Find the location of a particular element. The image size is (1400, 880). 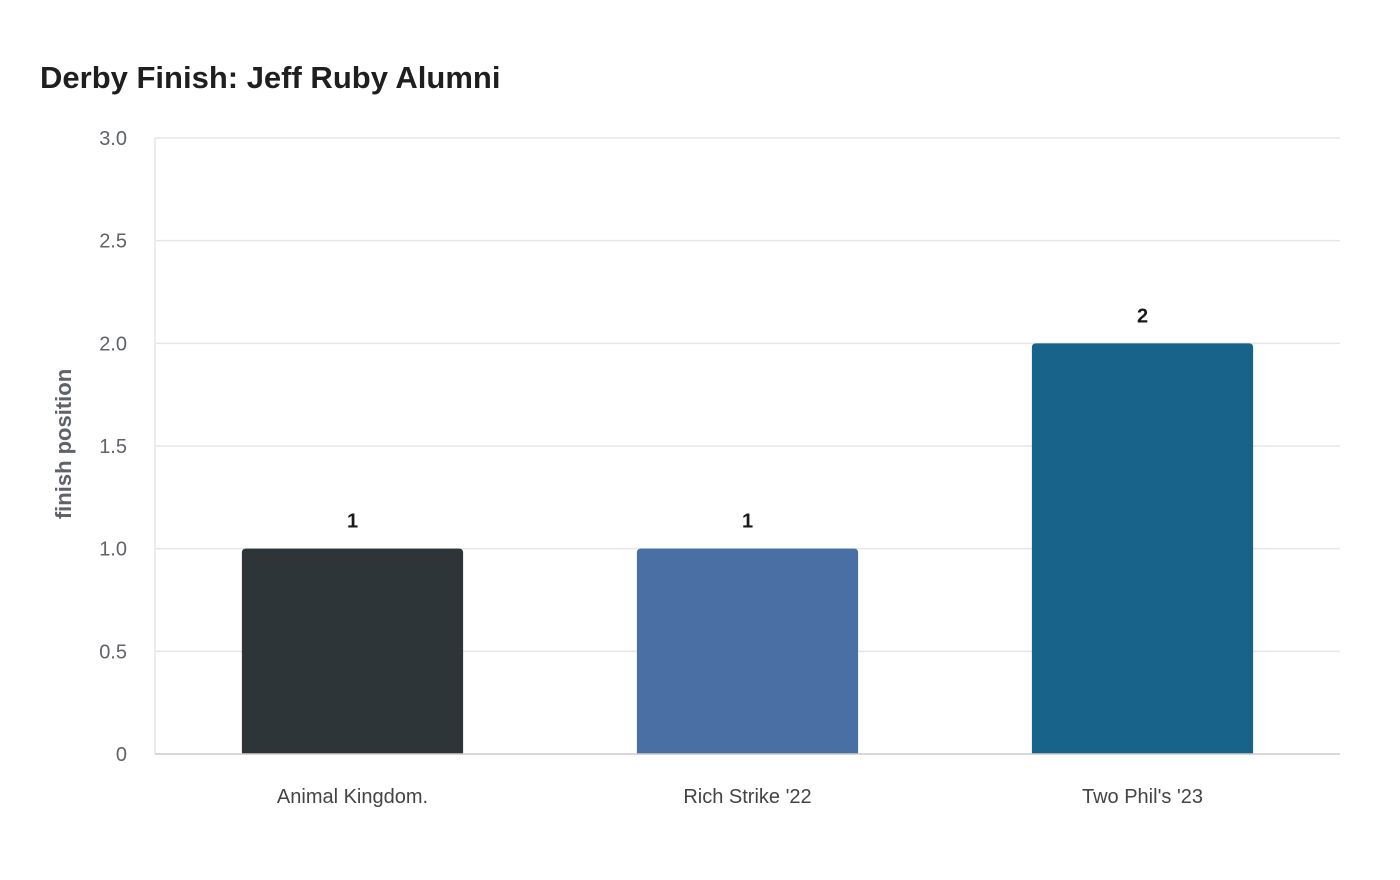

chart-title: Derby Finish: Jeff Ruby Alumni is located at coordinates (270, 77).